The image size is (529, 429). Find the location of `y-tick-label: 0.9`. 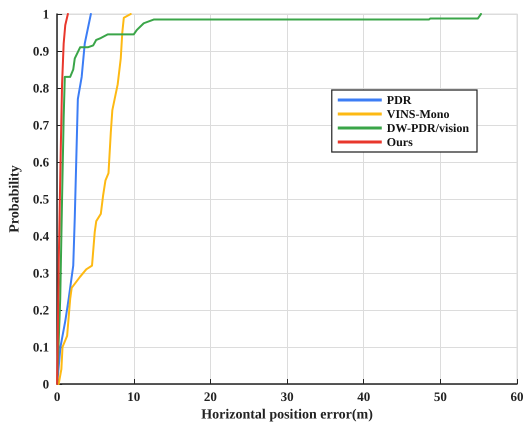

y-tick-label: 0.9 is located at coordinates (41, 51).